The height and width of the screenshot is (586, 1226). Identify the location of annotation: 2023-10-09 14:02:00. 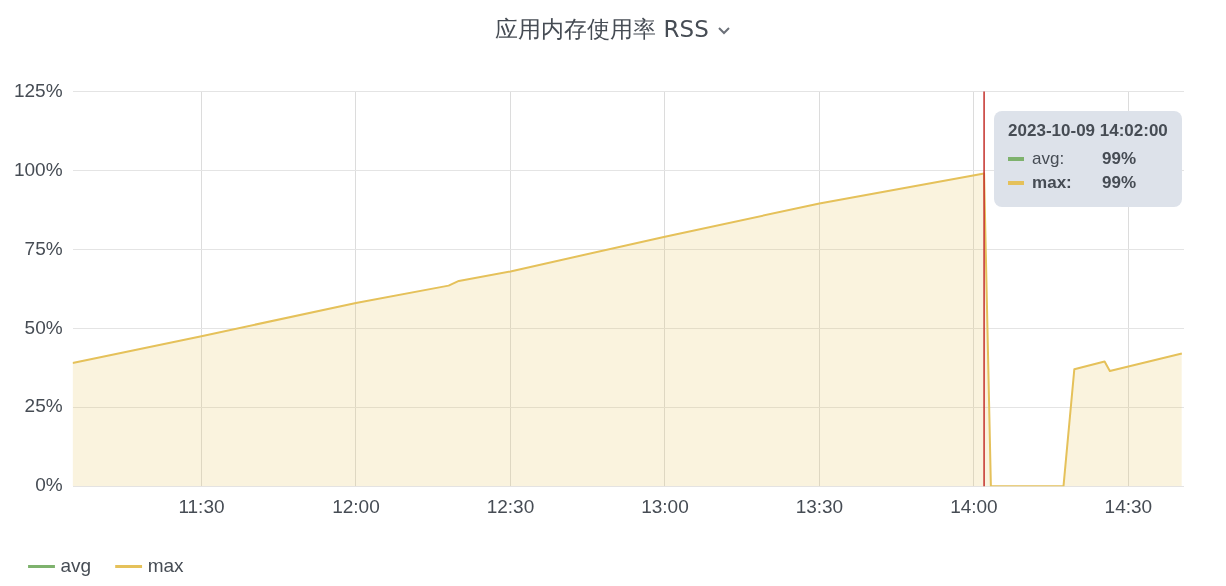
(1088, 131).